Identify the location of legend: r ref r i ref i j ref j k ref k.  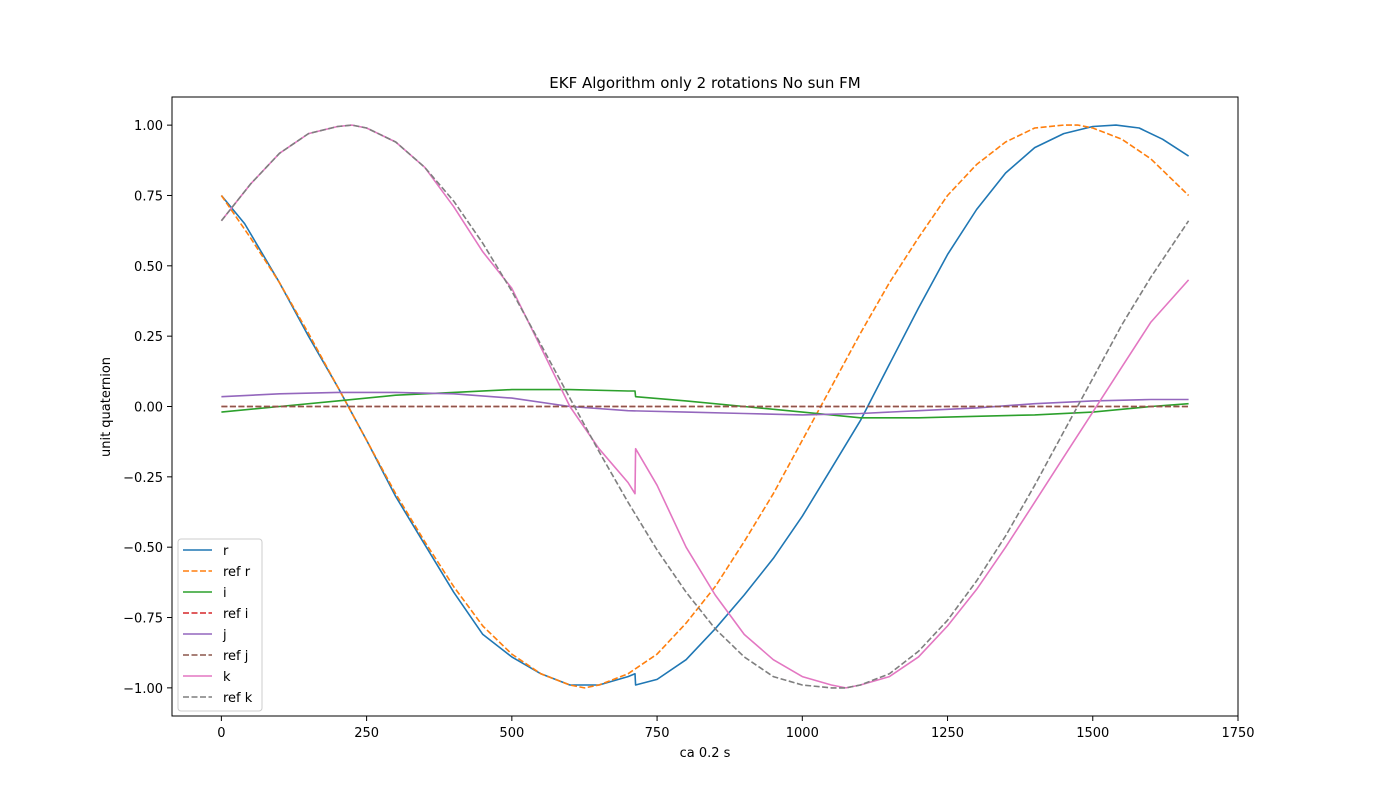
(220, 625).